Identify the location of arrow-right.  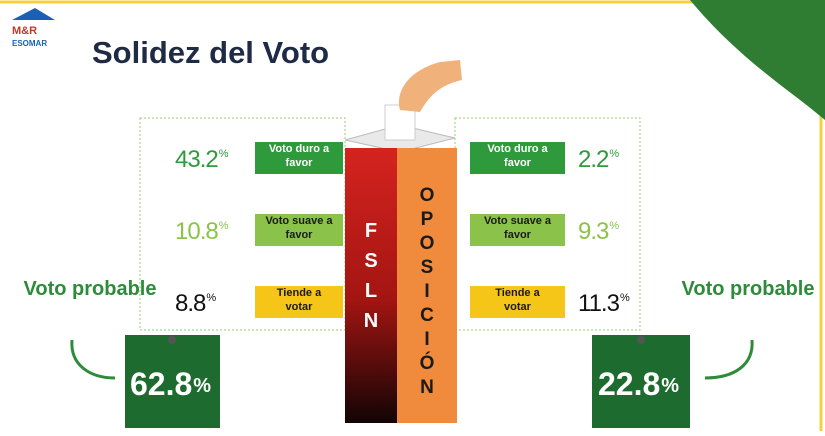
(729, 359).